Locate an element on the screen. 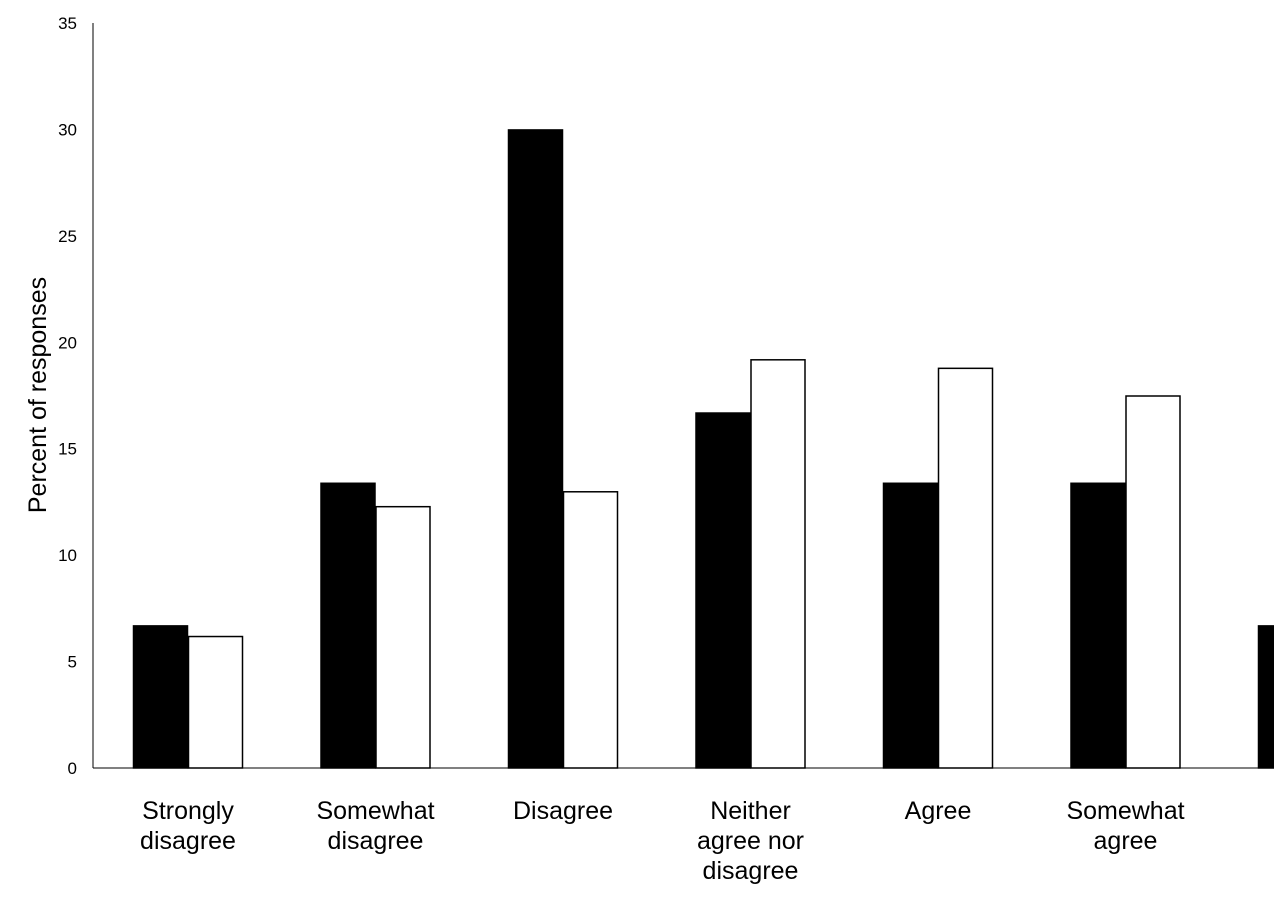  y-tick-label: 25 is located at coordinates (67, 236).